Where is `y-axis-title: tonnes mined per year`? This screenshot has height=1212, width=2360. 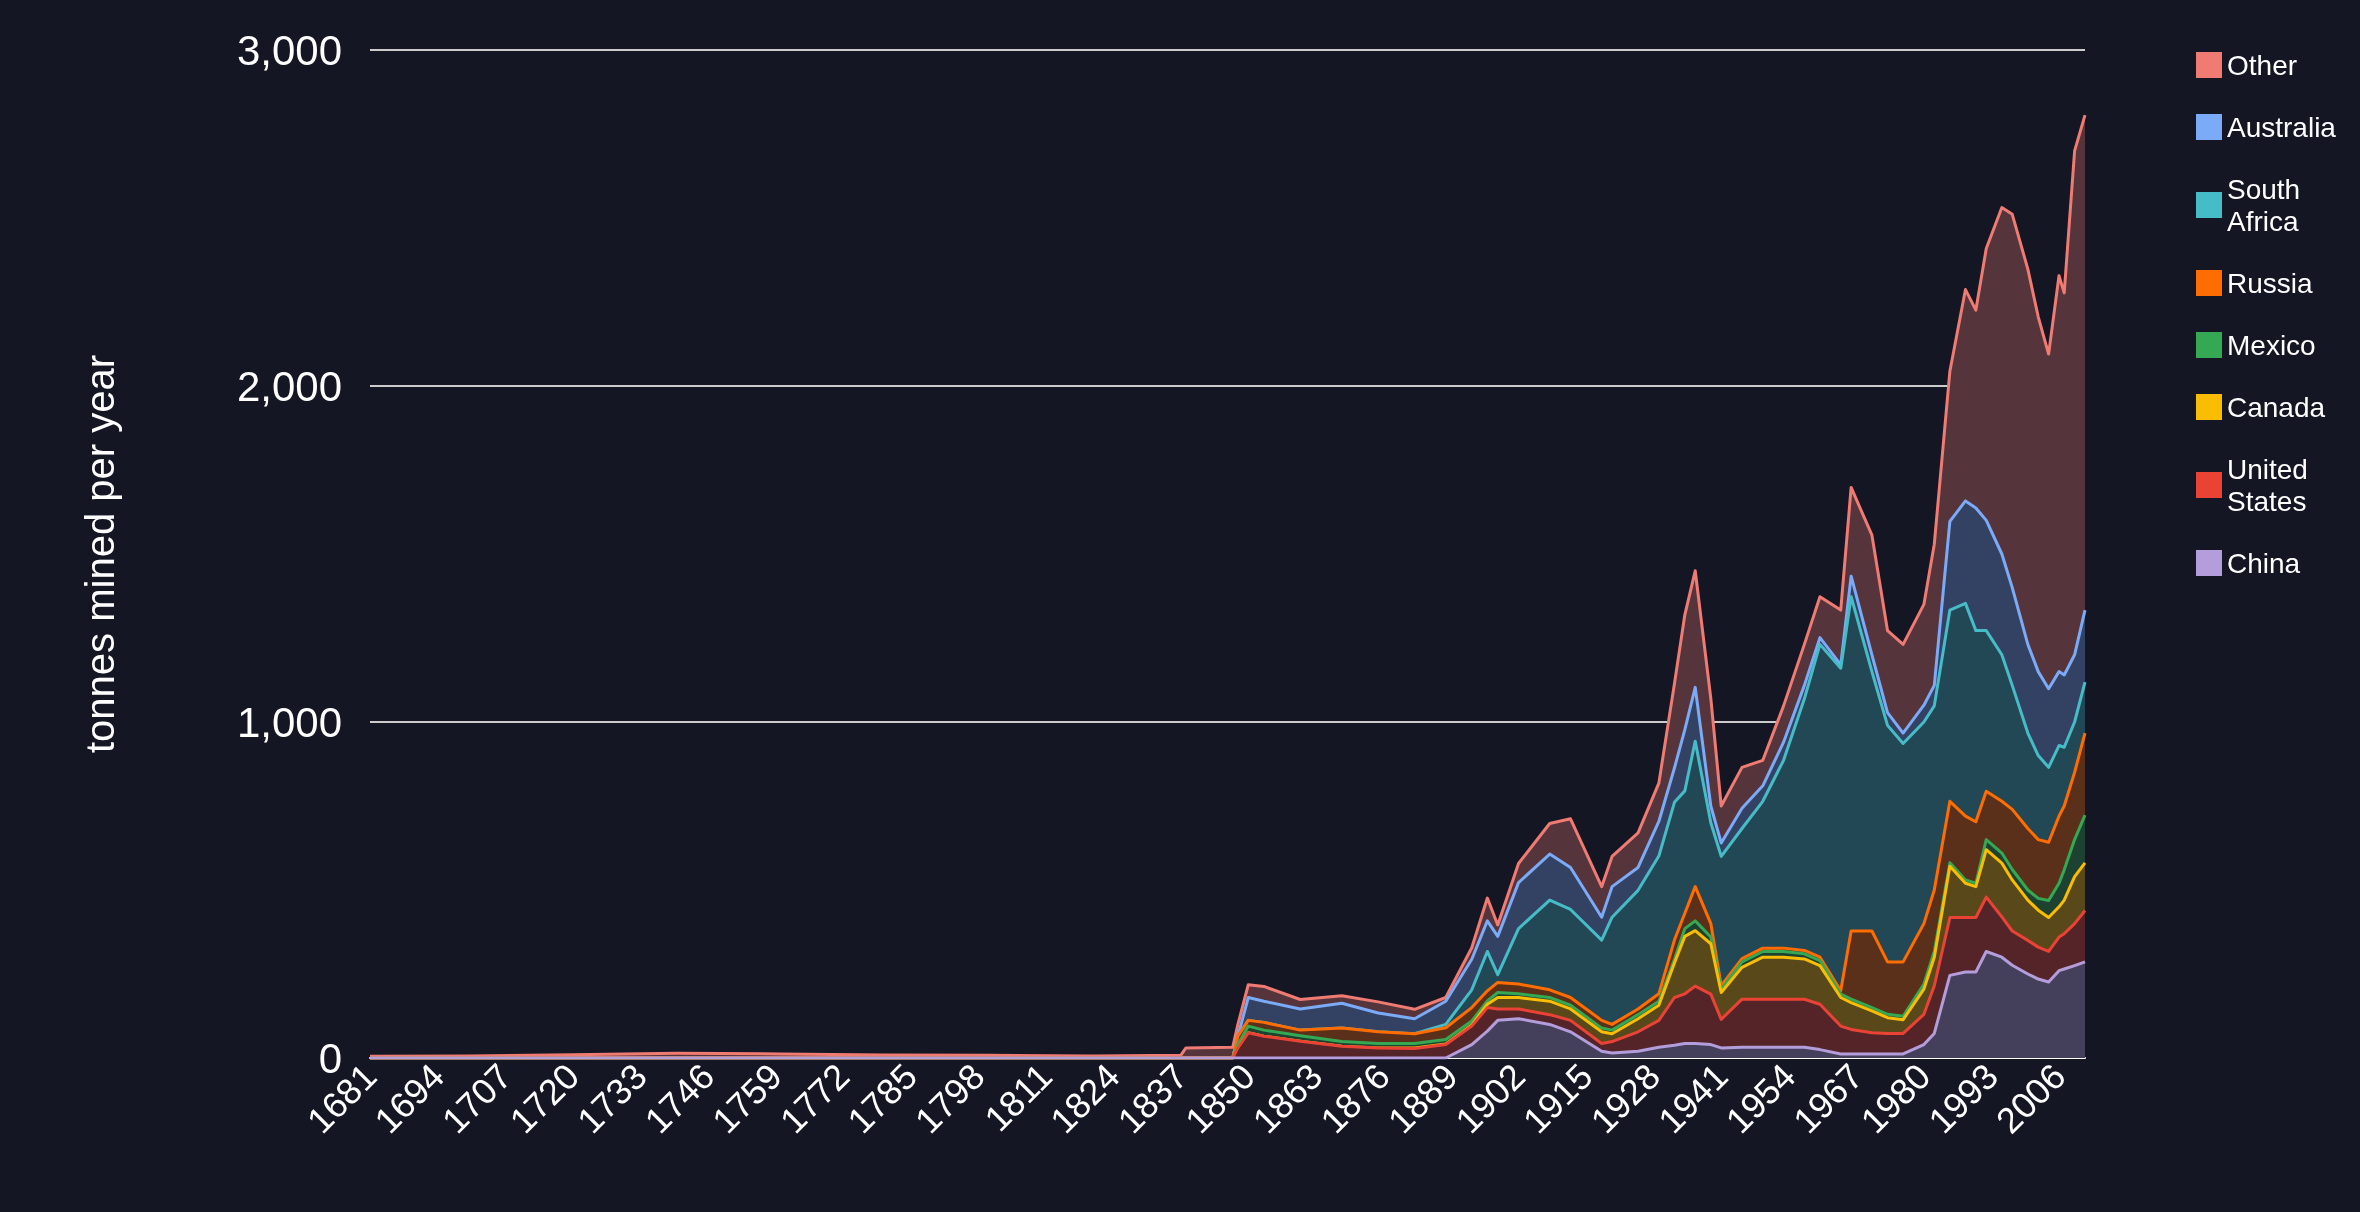
y-axis-title: tonnes mined per year is located at coordinates (100, 554).